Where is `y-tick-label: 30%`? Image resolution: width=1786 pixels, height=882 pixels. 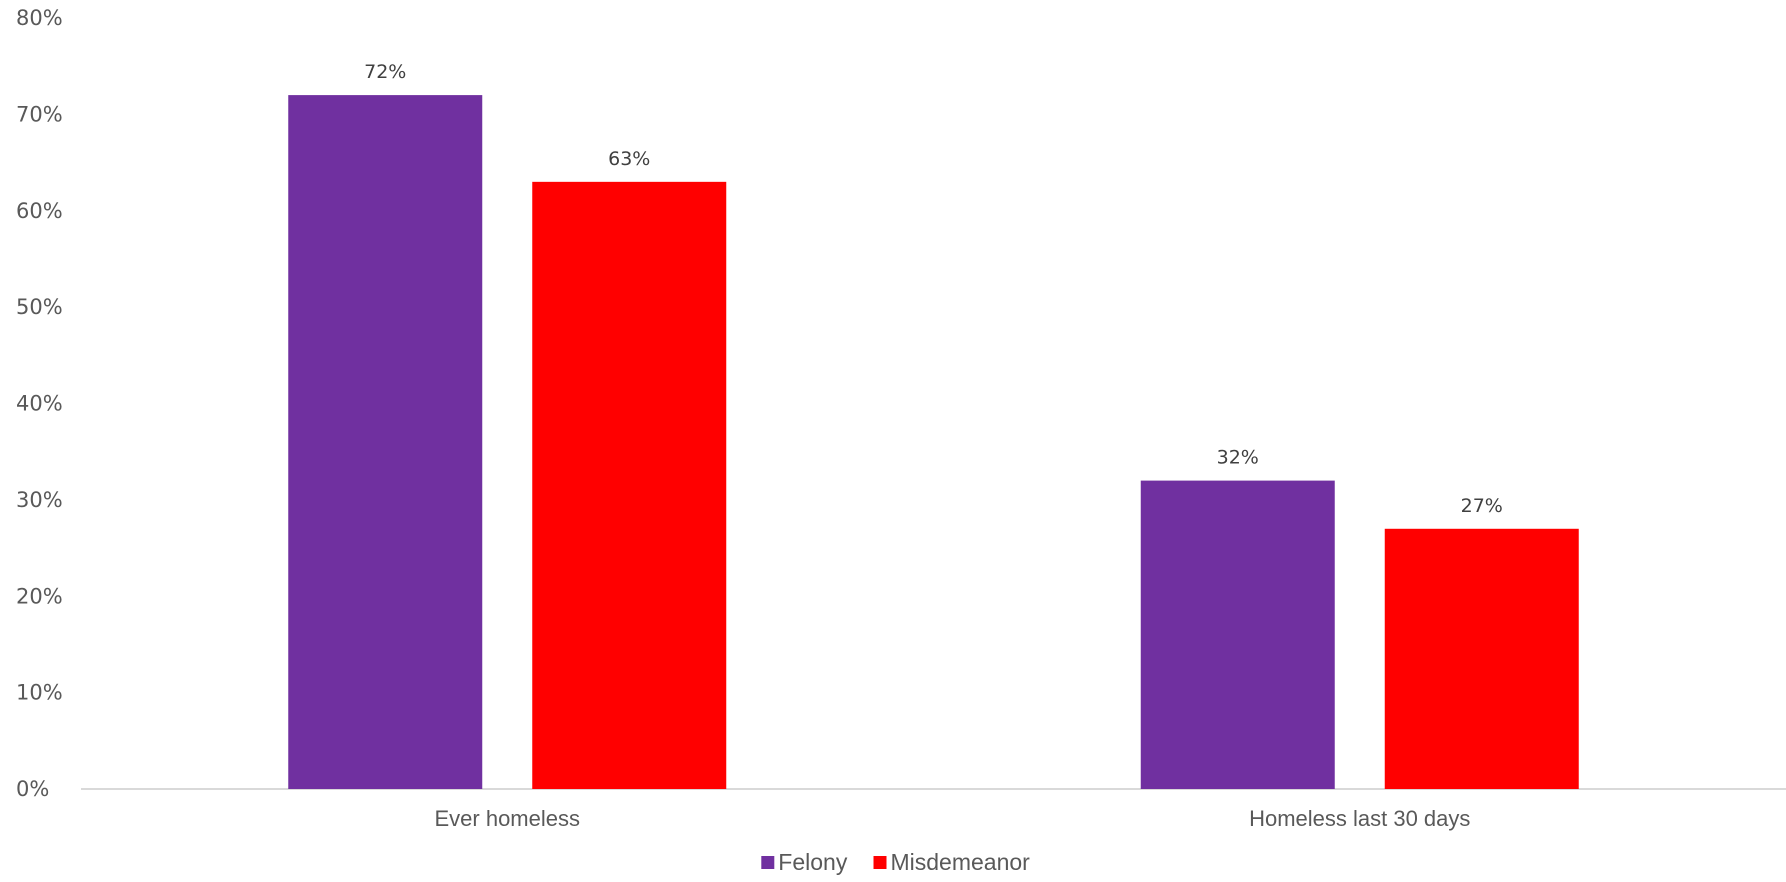 y-tick-label: 30% is located at coordinates (39, 500).